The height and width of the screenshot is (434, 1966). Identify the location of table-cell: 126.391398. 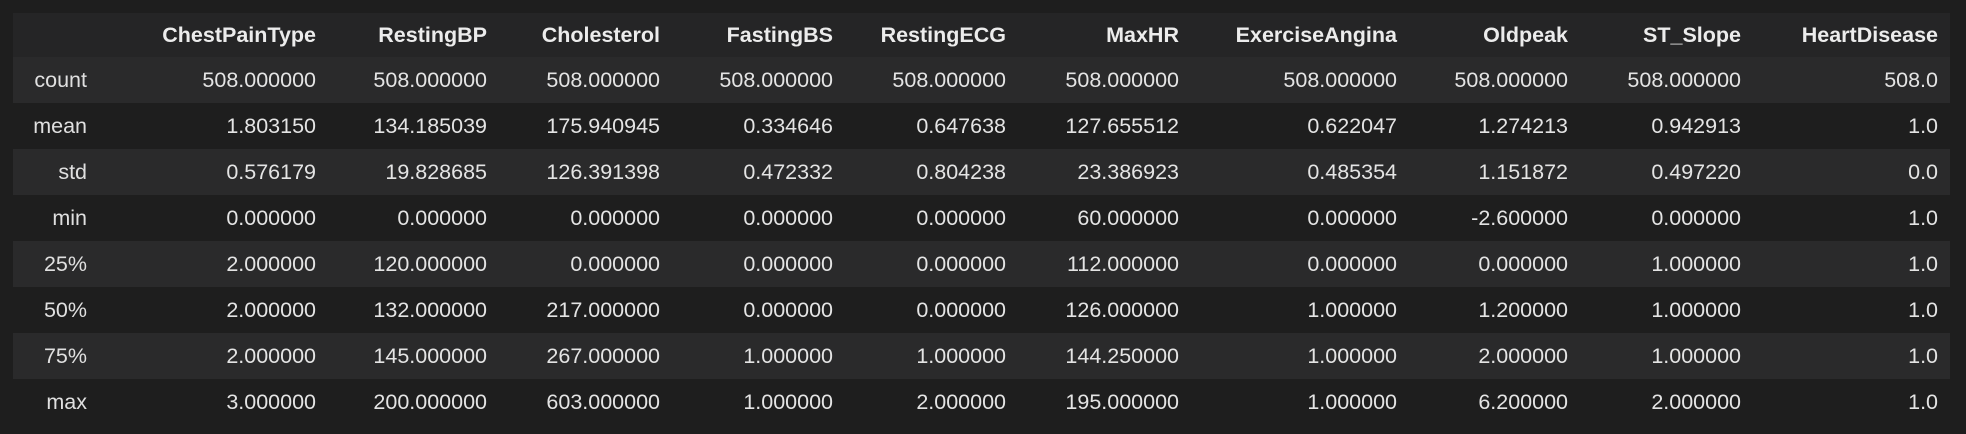
(585, 172).